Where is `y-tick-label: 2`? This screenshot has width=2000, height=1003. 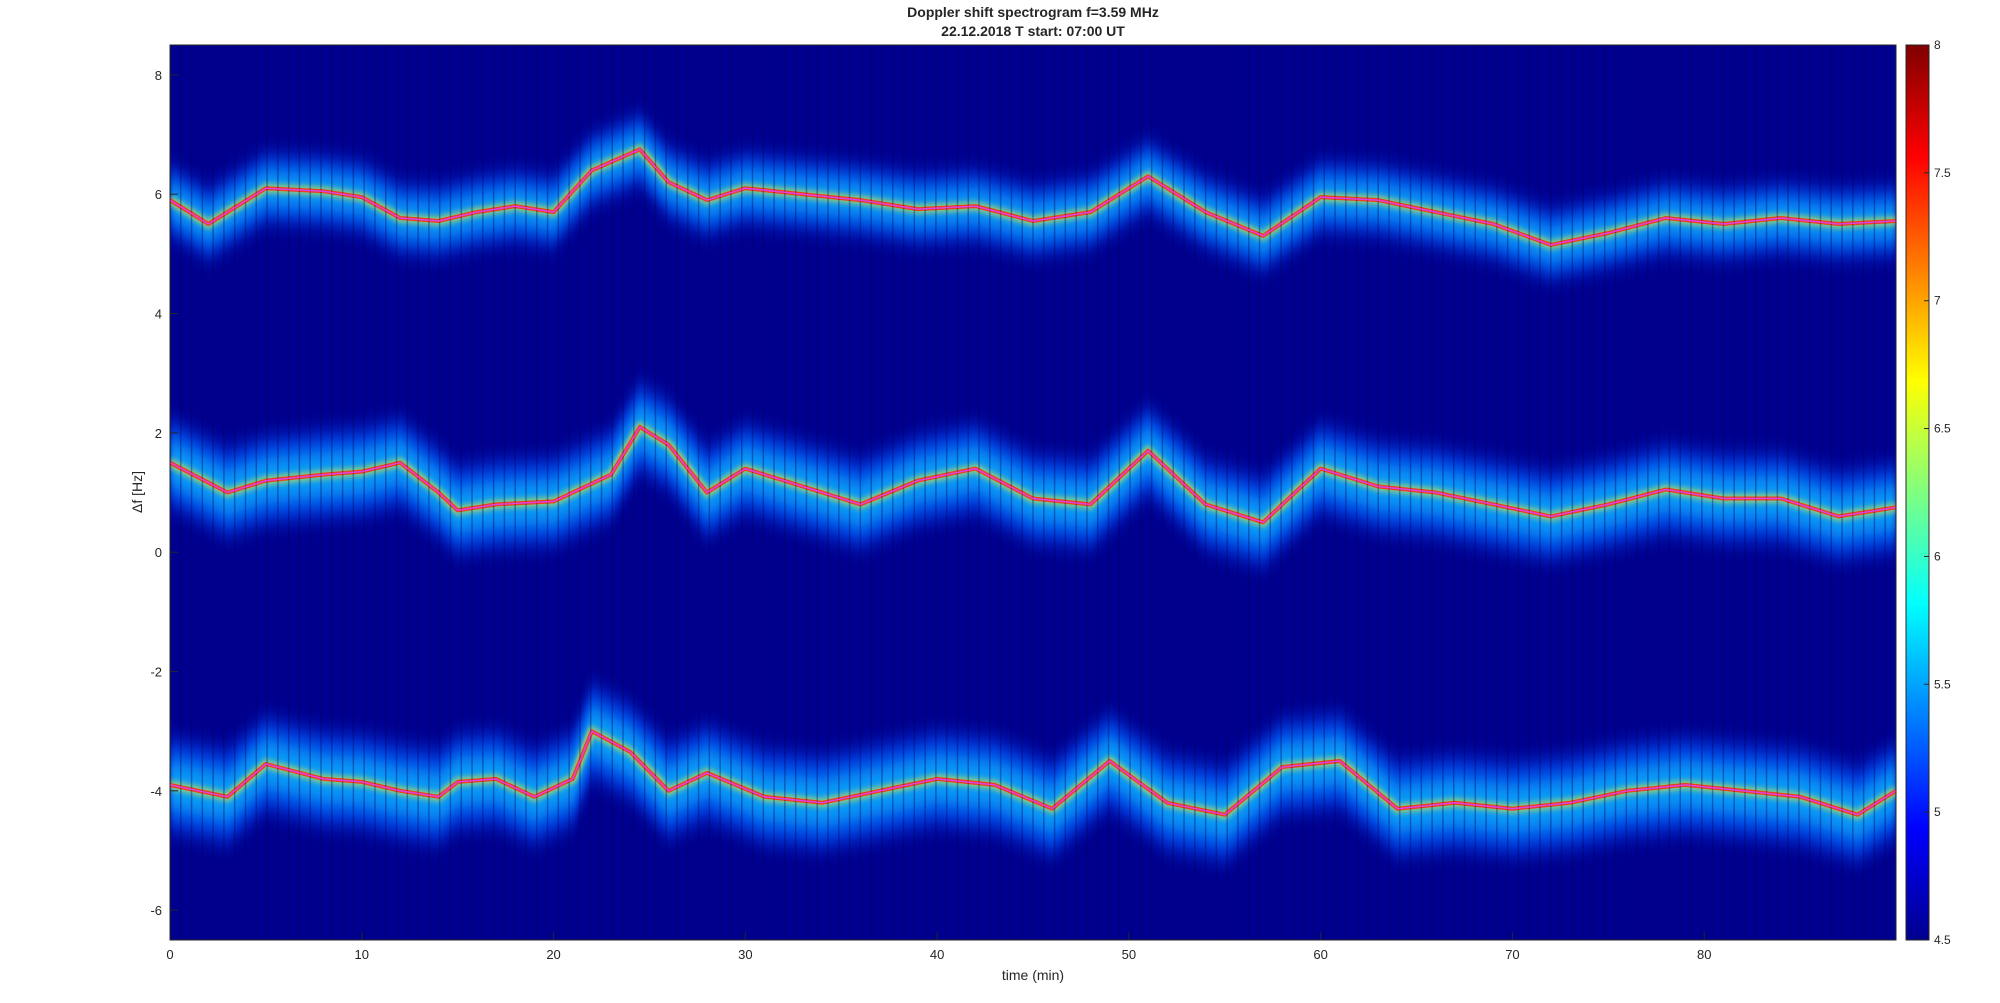
y-tick-label: 2 is located at coordinates (158, 433).